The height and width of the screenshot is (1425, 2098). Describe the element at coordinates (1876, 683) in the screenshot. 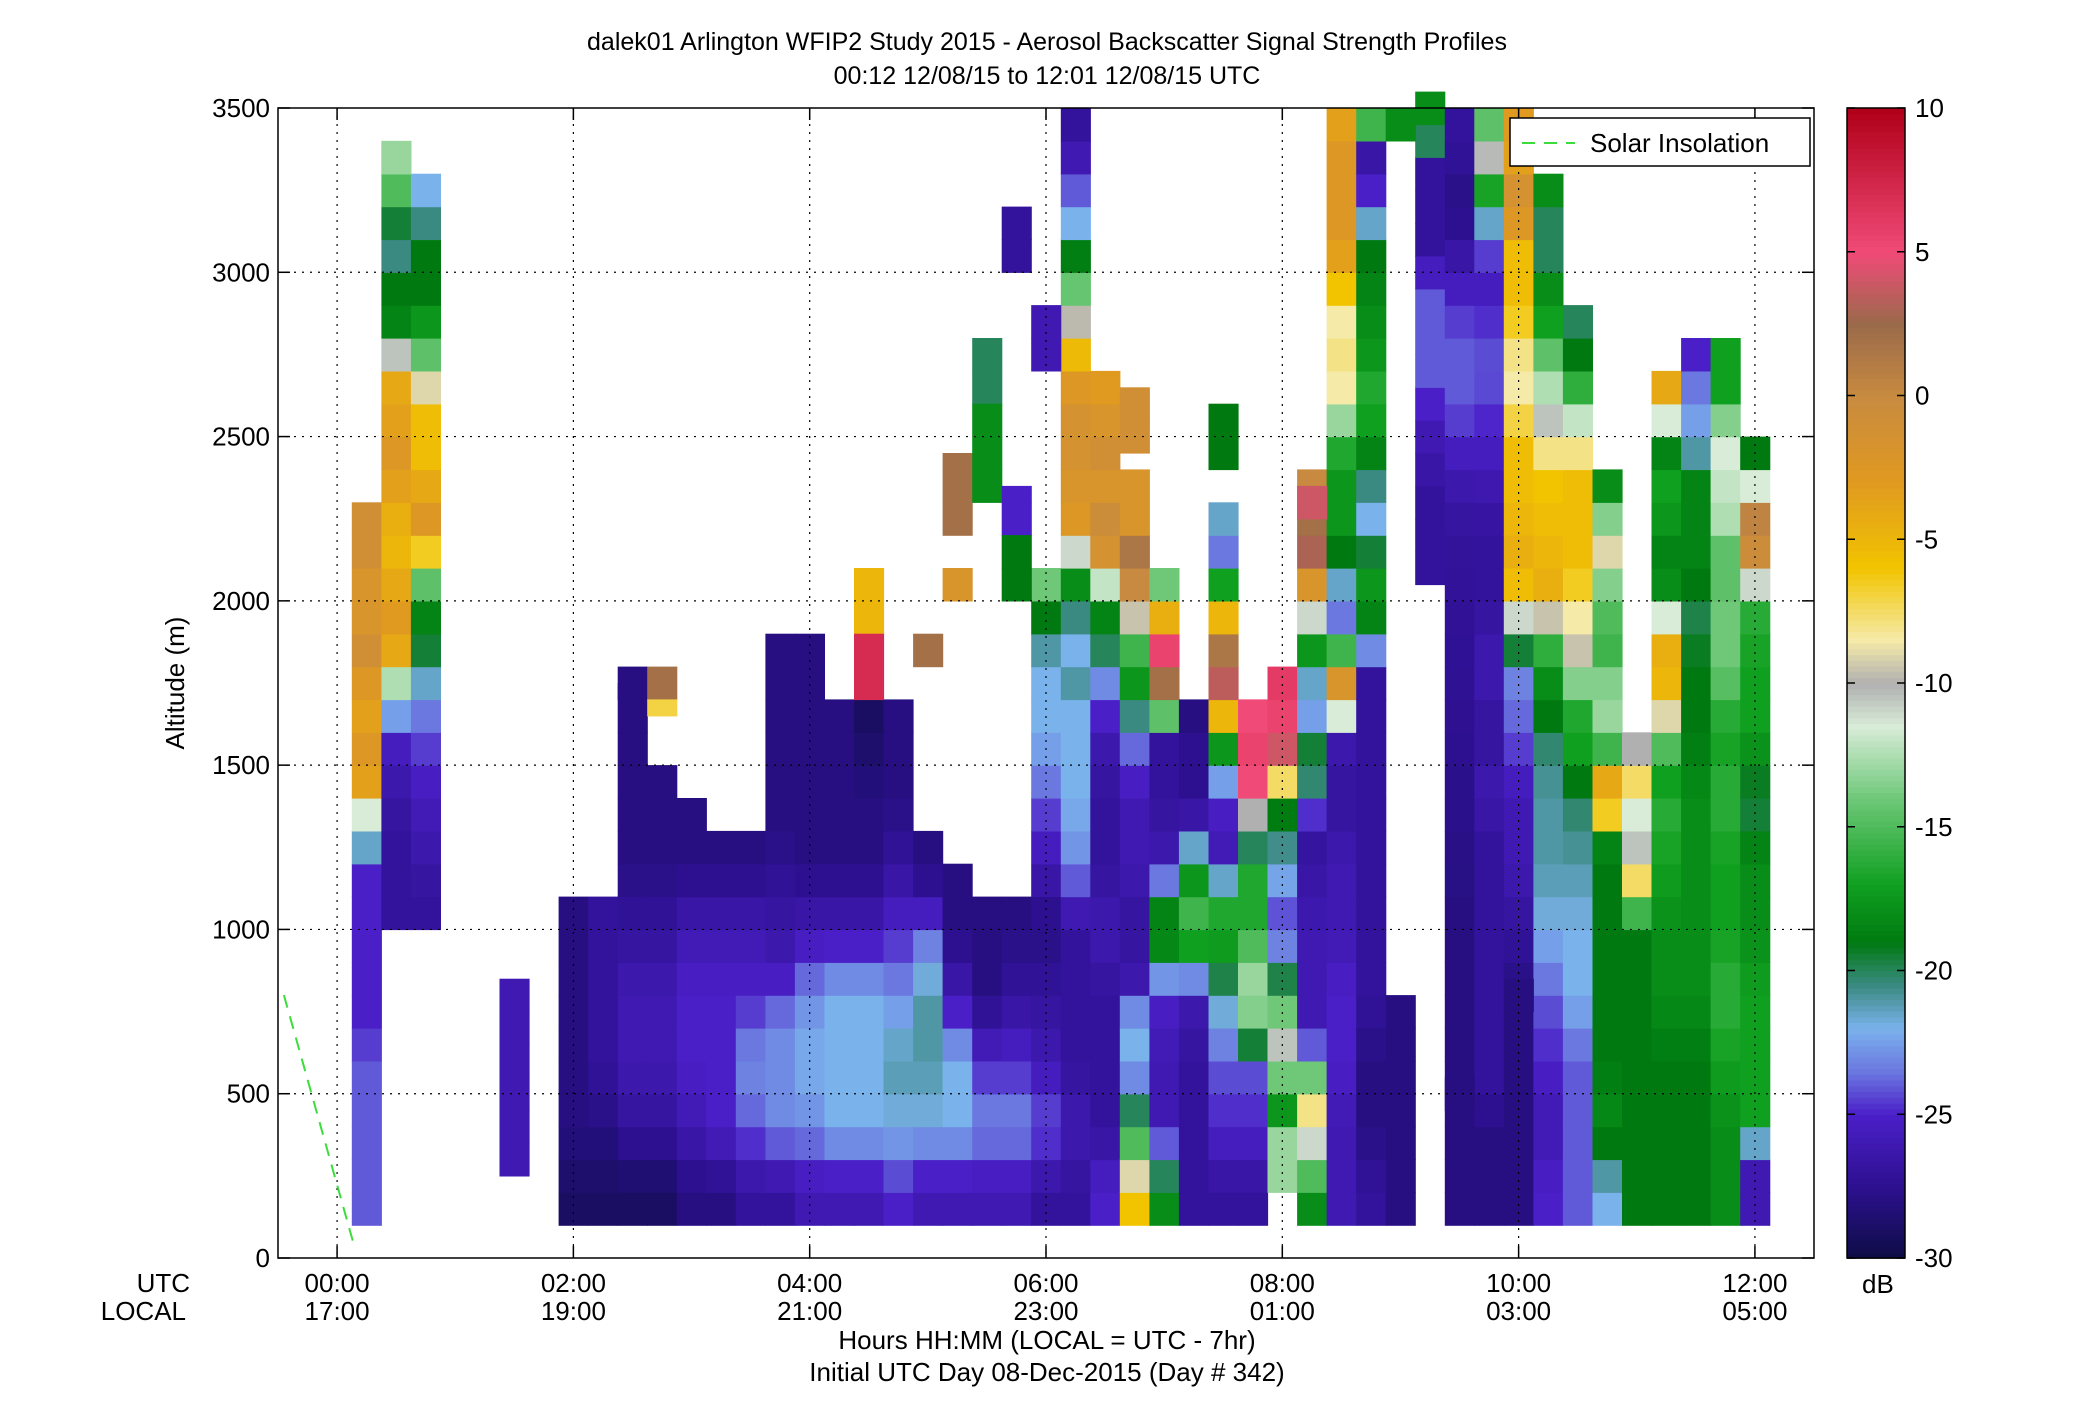

I see `colorbar-gradient` at that location.